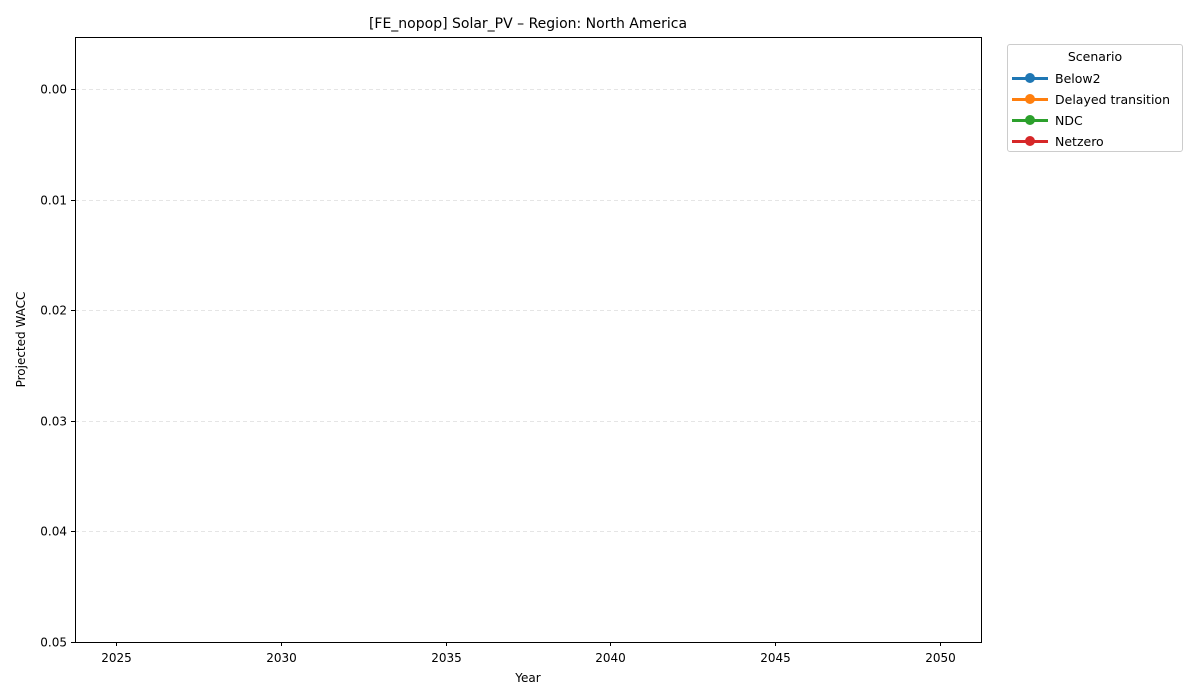 The image size is (1200, 700). I want to click on legend-item: Netzero, so click(1058, 141).